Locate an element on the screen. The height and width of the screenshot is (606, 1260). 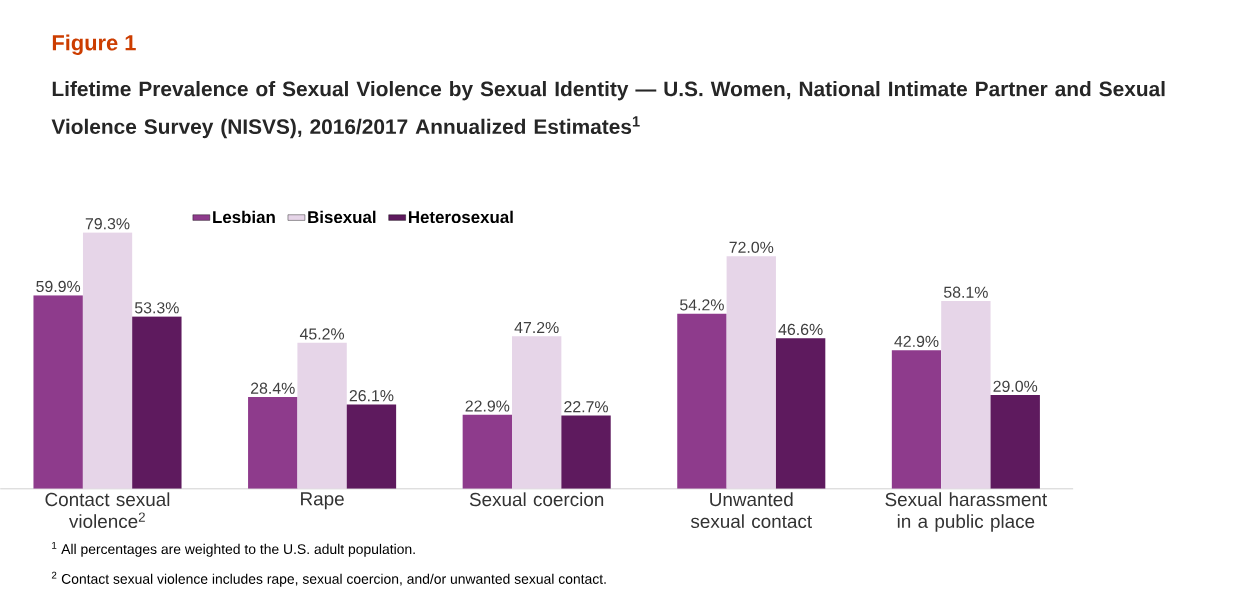
x-tick-label: Sexual harassment in a public place is located at coordinates (966, 512).